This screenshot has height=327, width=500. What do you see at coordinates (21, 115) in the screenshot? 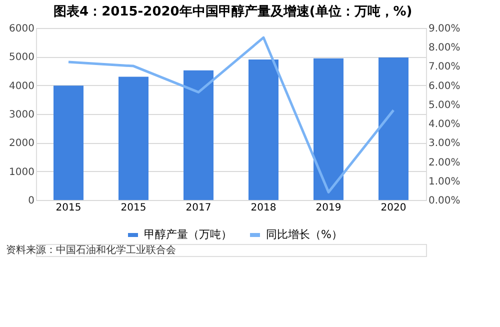
I see `y-tick-label: 3000` at bounding box center [21, 115].